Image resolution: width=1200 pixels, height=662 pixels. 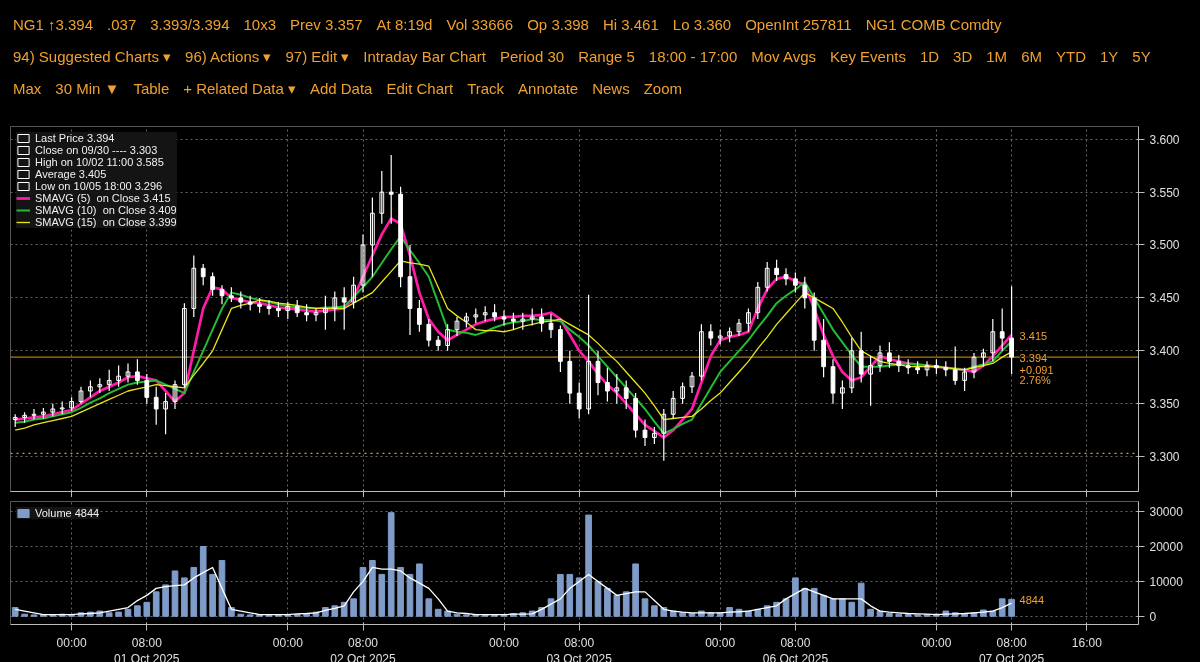 I want to click on x-tick-label: 16:00, so click(x=1087, y=642).